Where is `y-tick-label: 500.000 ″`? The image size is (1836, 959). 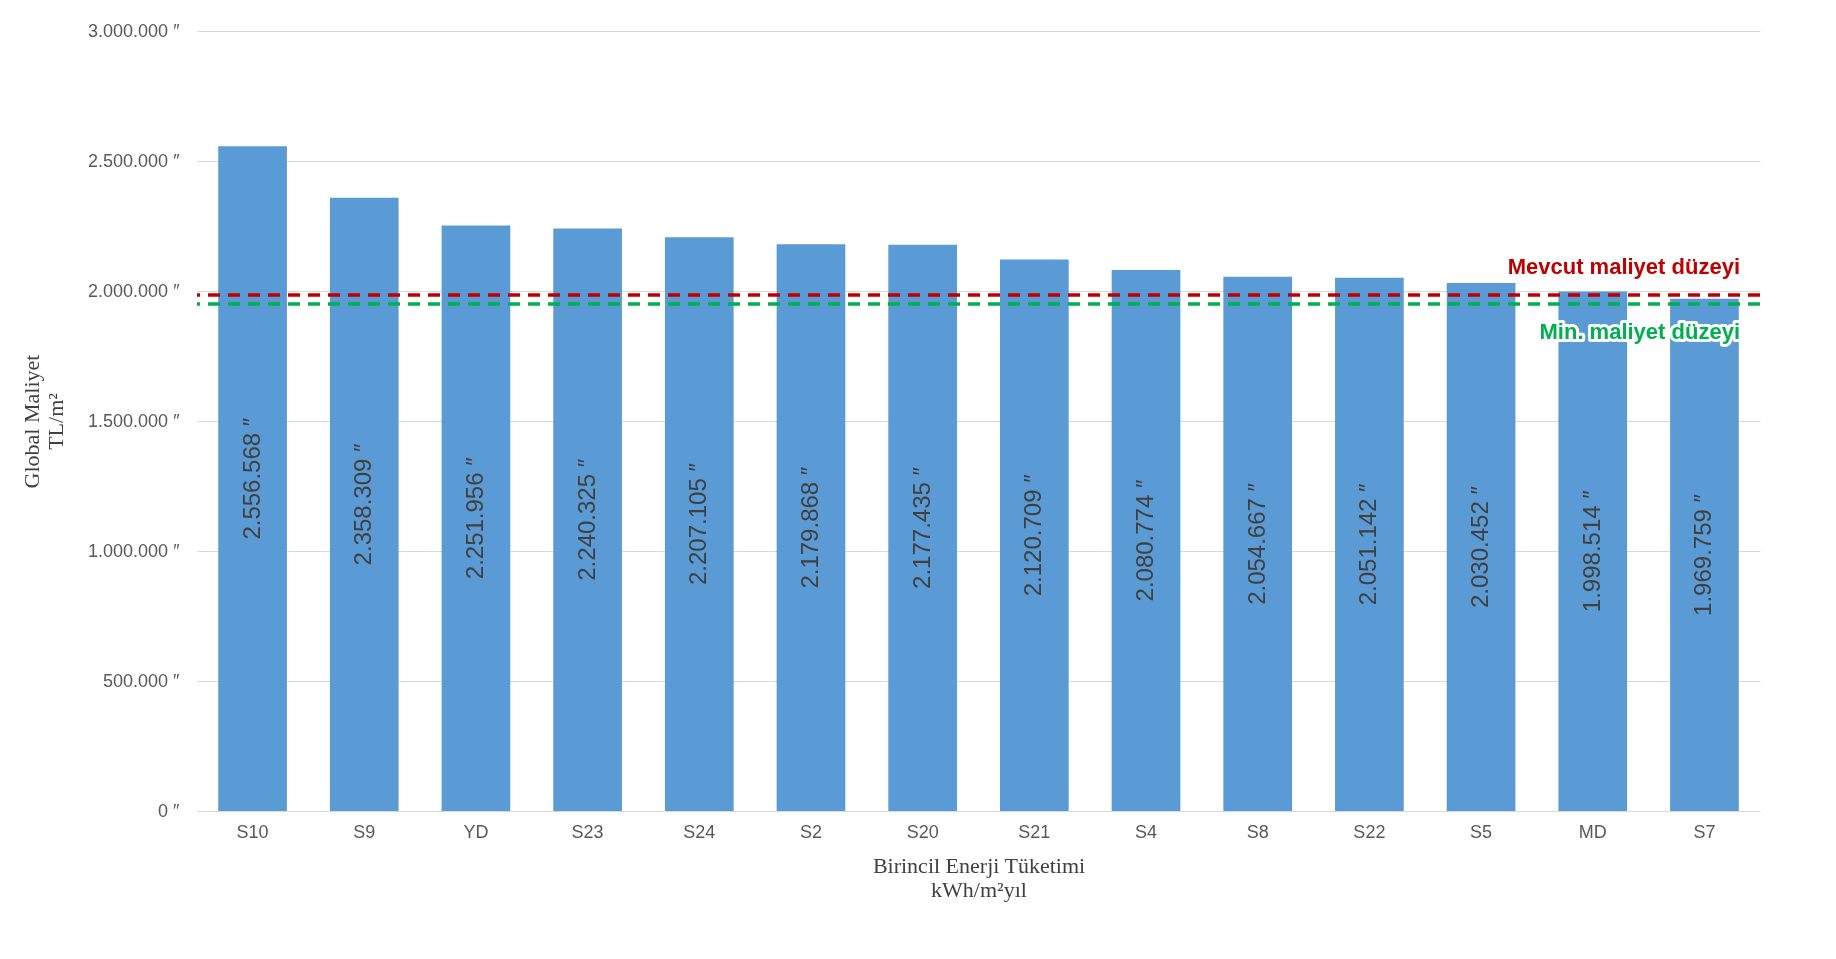
y-tick-label: 500.000 ″ is located at coordinates (142, 680).